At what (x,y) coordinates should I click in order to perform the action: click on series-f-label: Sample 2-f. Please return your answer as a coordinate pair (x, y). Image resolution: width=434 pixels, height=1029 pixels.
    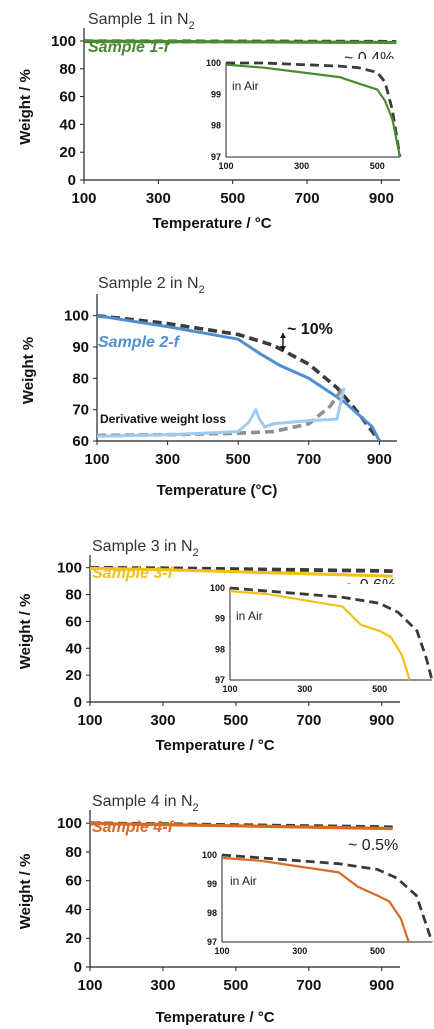
    Looking at the image, I should click on (139, 342).